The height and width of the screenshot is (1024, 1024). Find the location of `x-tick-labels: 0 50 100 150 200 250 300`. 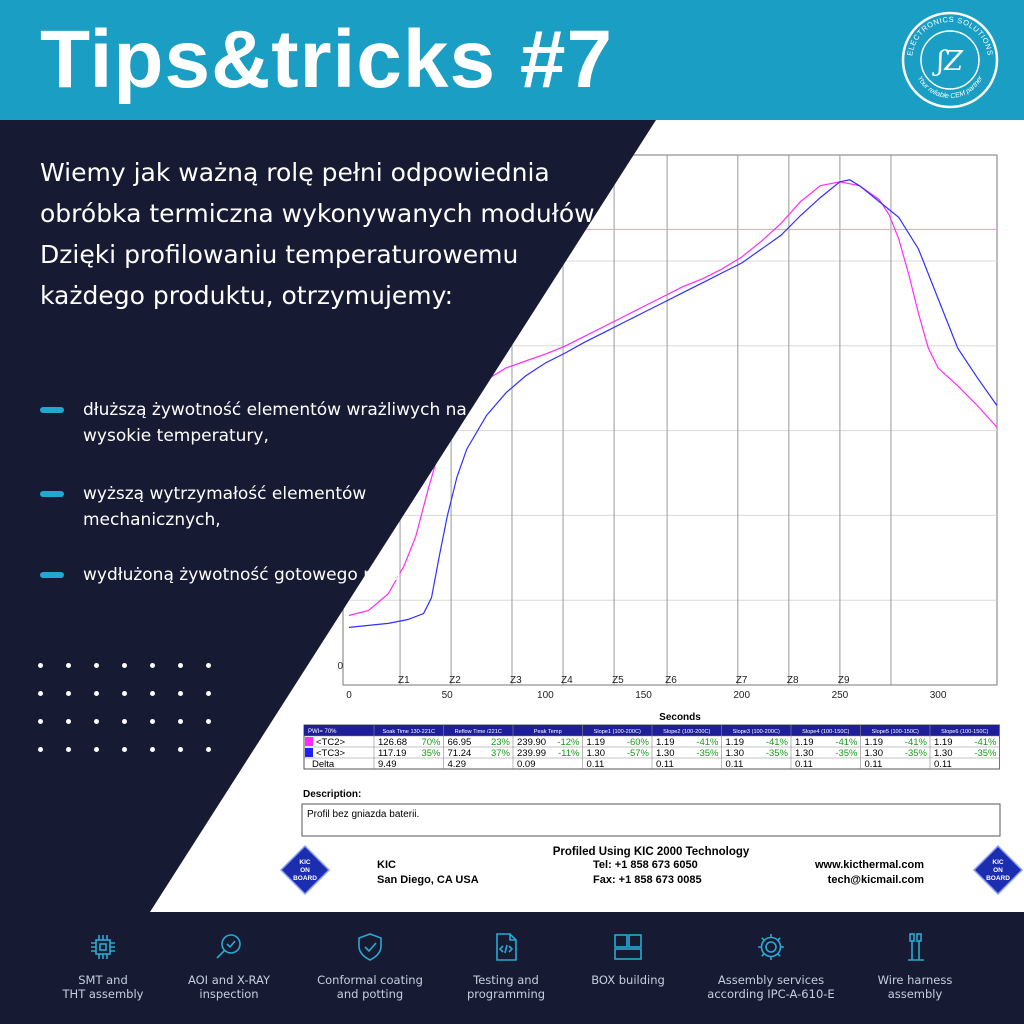

x-tick-labels: 0 50 100 150 200 250 300 is located at coordinates (646, 695).